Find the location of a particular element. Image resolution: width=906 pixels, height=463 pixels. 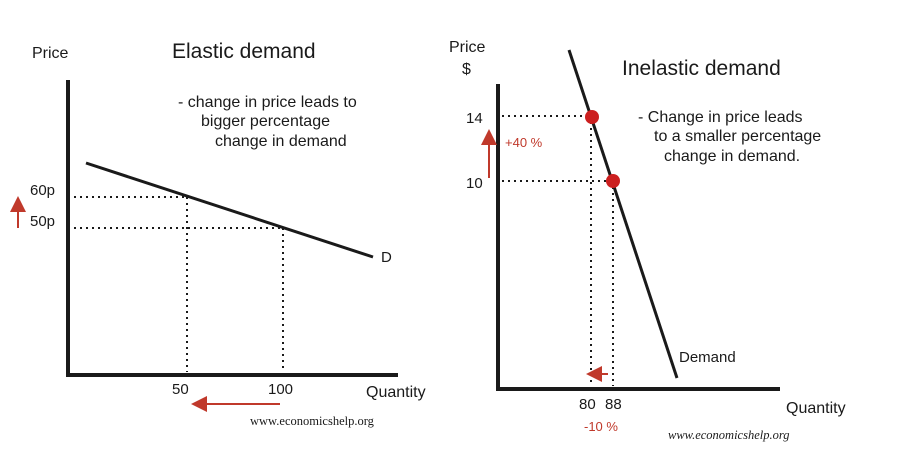

inelastic-note-line-2: to a smaller percentage is located at coordinates (737, 136).